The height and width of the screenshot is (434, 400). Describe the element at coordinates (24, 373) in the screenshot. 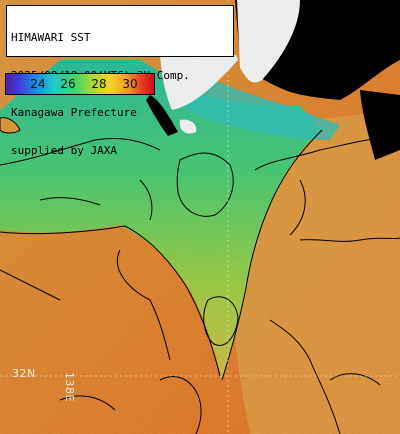

I see `latitude-label: 32N` at that location.